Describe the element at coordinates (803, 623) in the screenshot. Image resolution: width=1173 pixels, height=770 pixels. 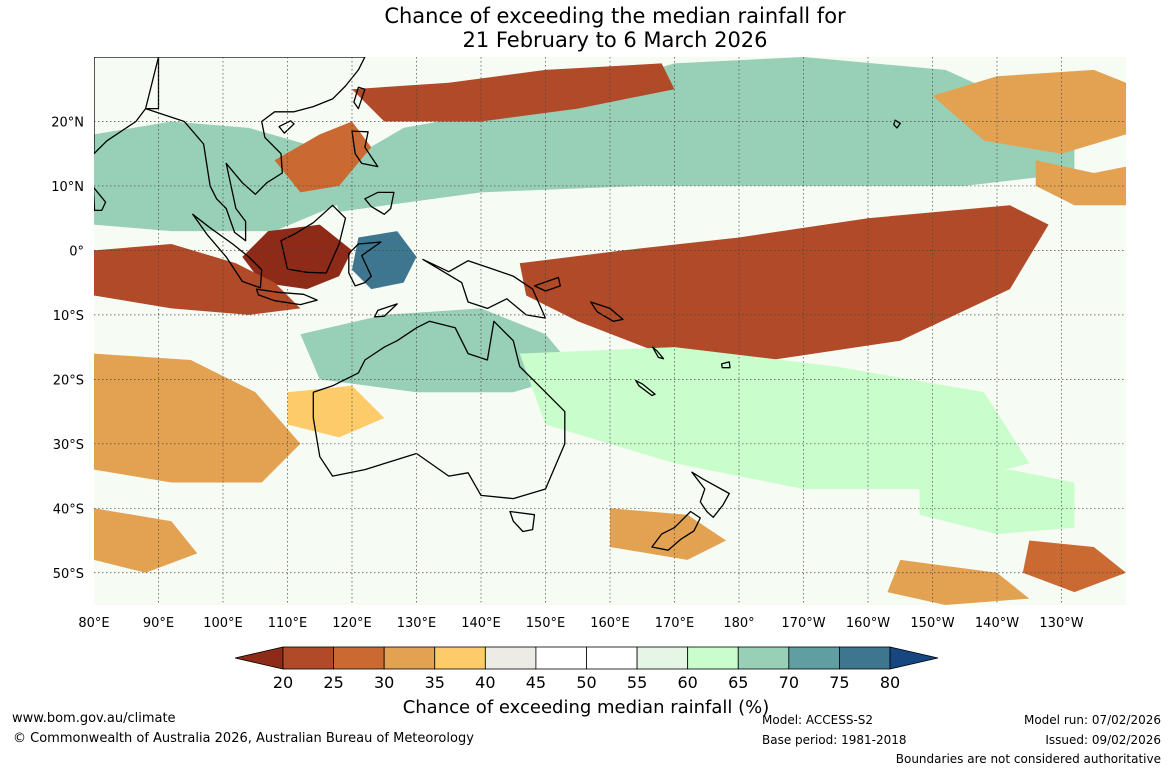
I see `longitude-label: 170°W` at that location.